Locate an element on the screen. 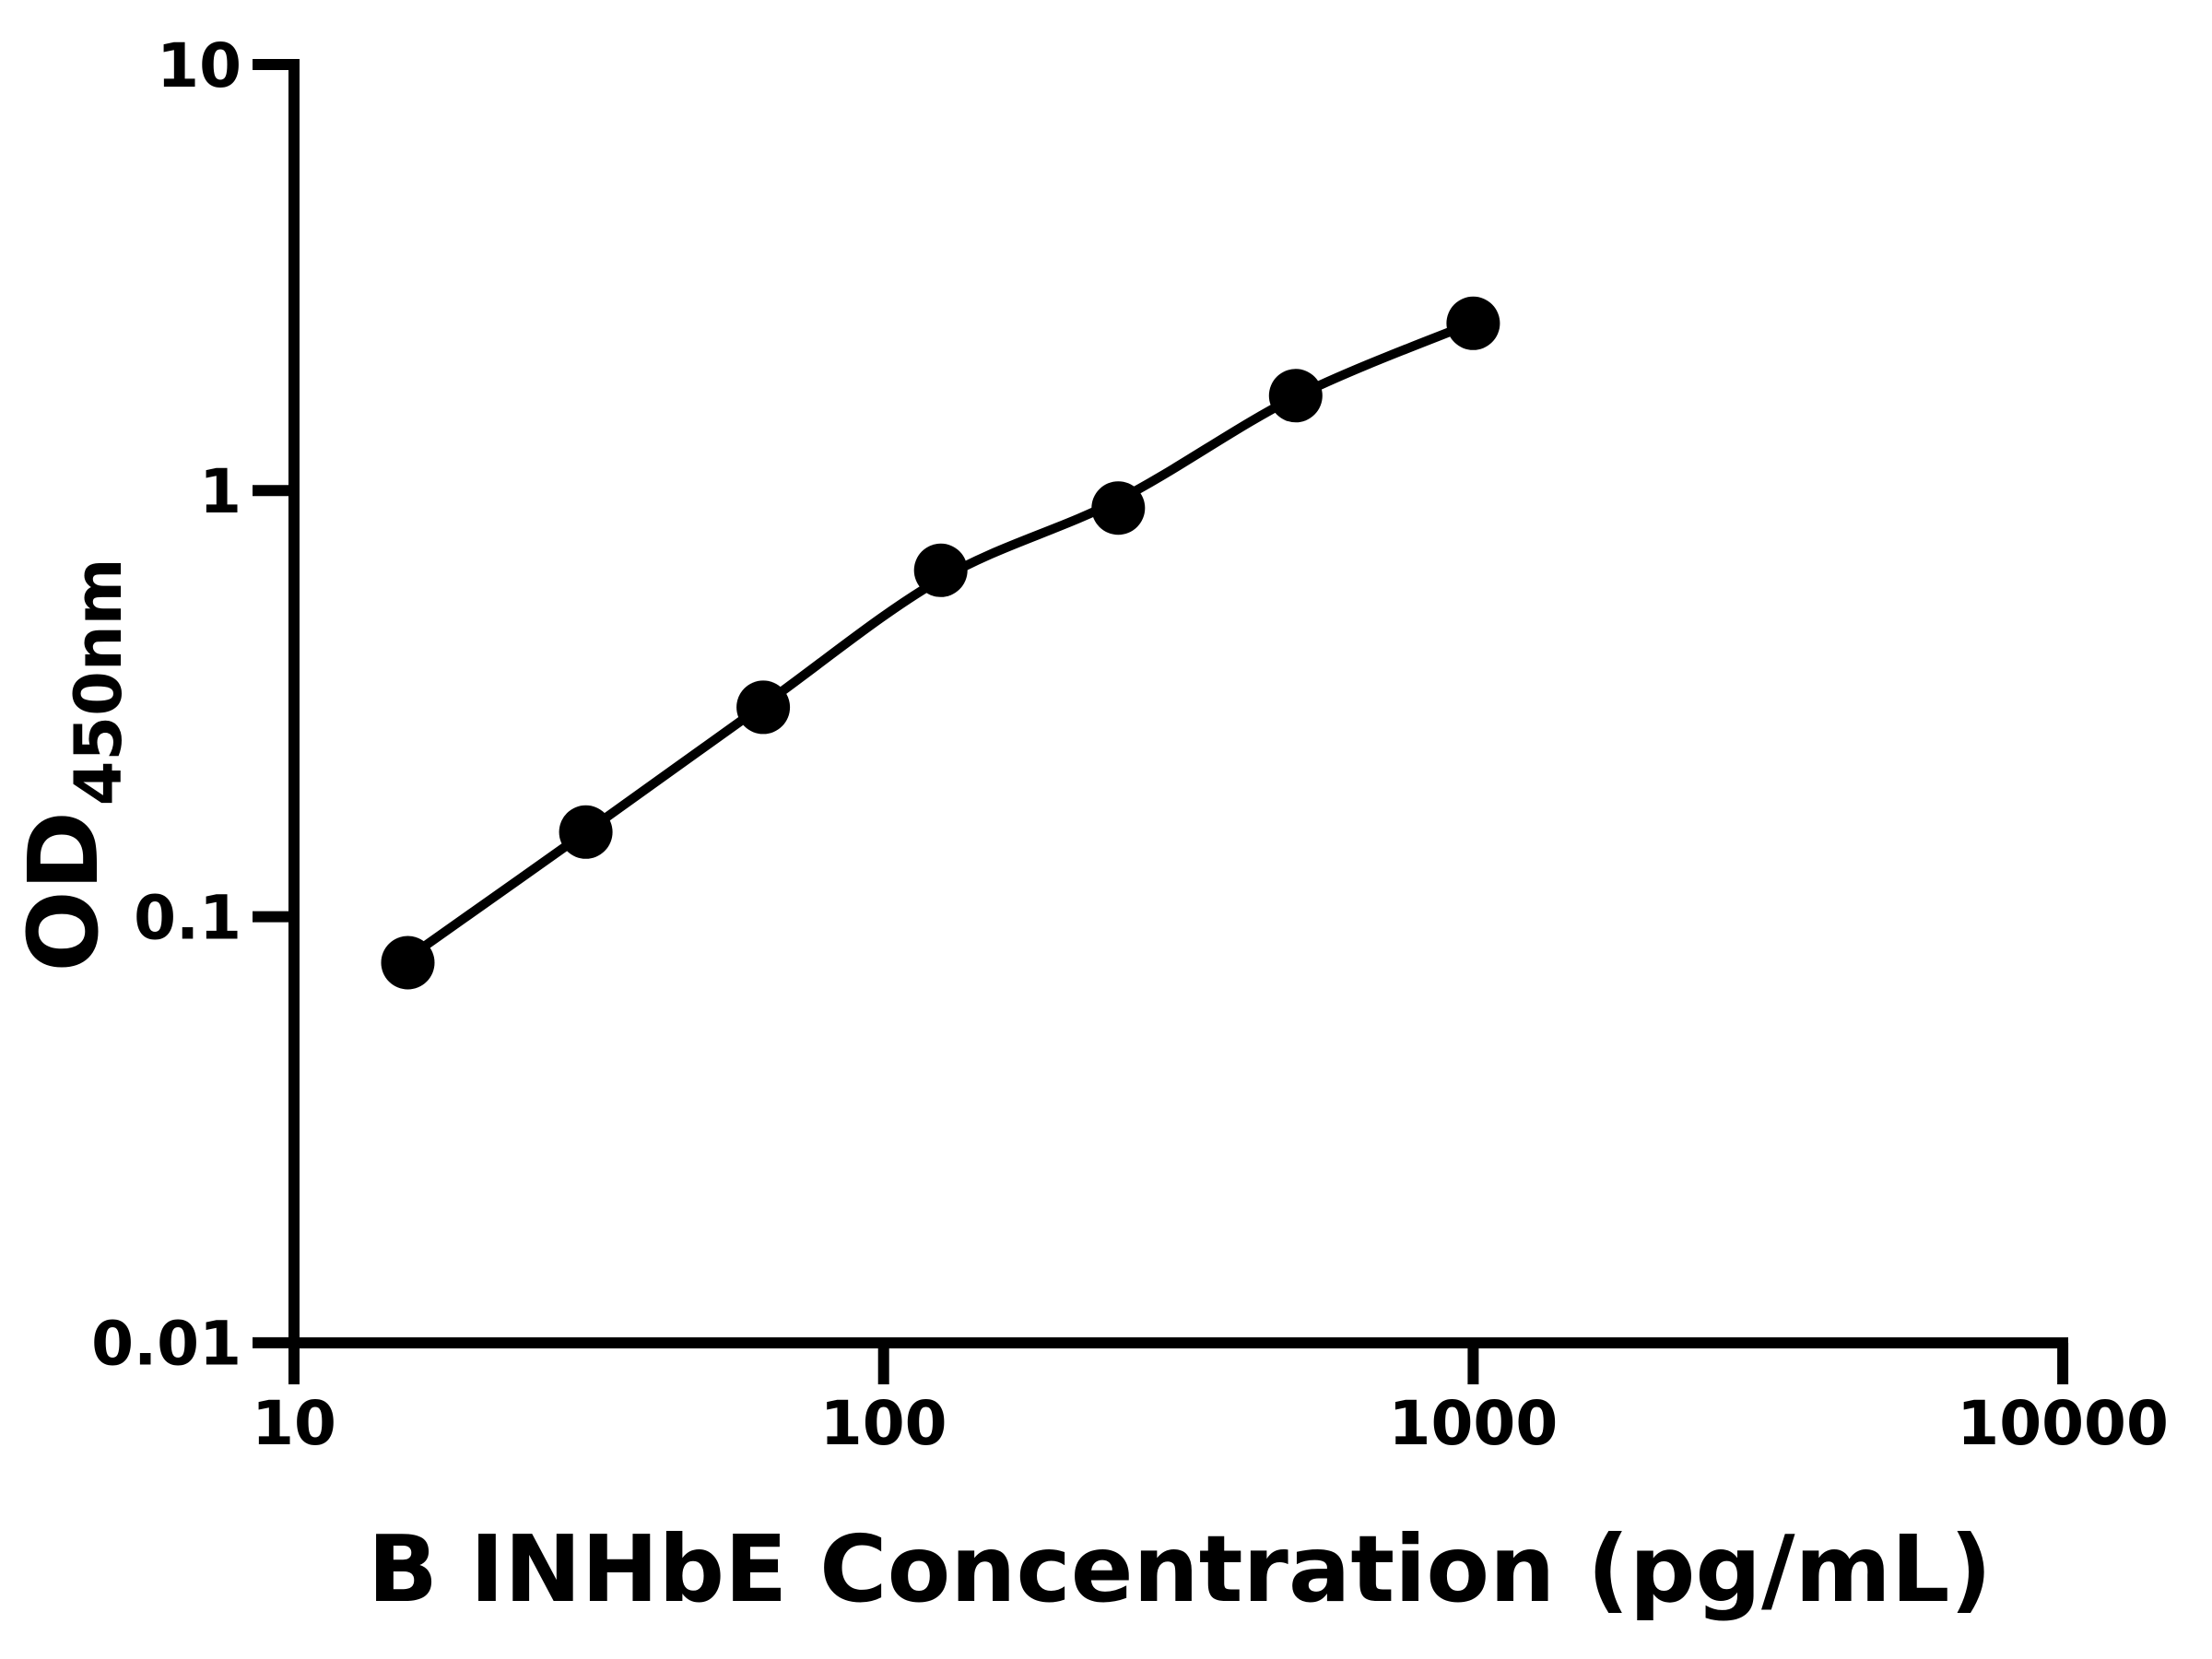 This screenshot has width=2212, height=1659. y-tick-label: 1 is located at coordinates (220, 491).